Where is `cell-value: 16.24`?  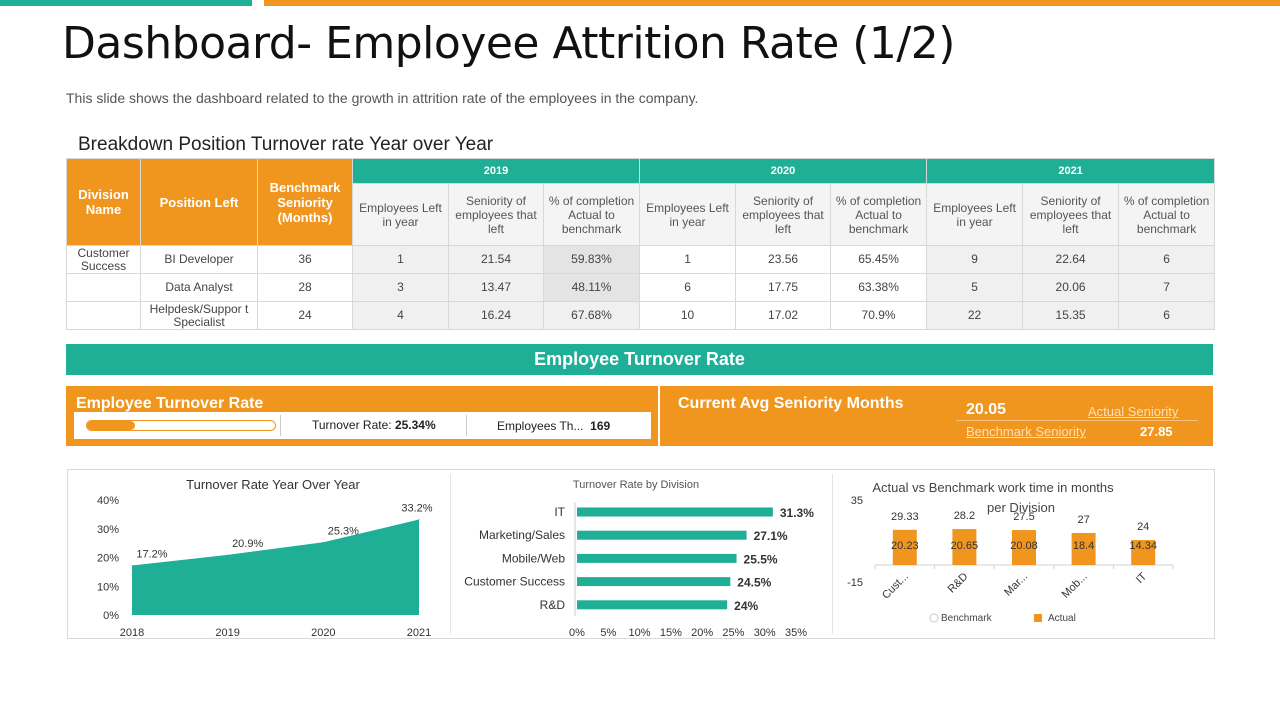
cell-value: 16.24 is located at coordinates (496, 315).